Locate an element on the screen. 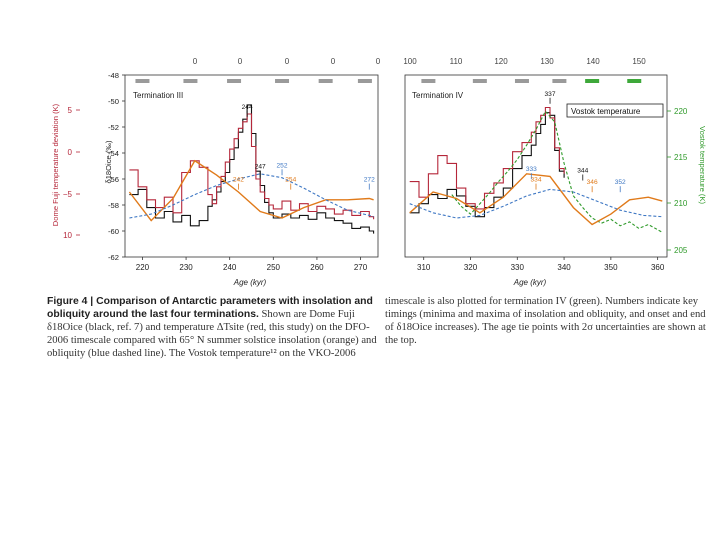  x-tick-label: 230 is located at coordinates (186, 267).